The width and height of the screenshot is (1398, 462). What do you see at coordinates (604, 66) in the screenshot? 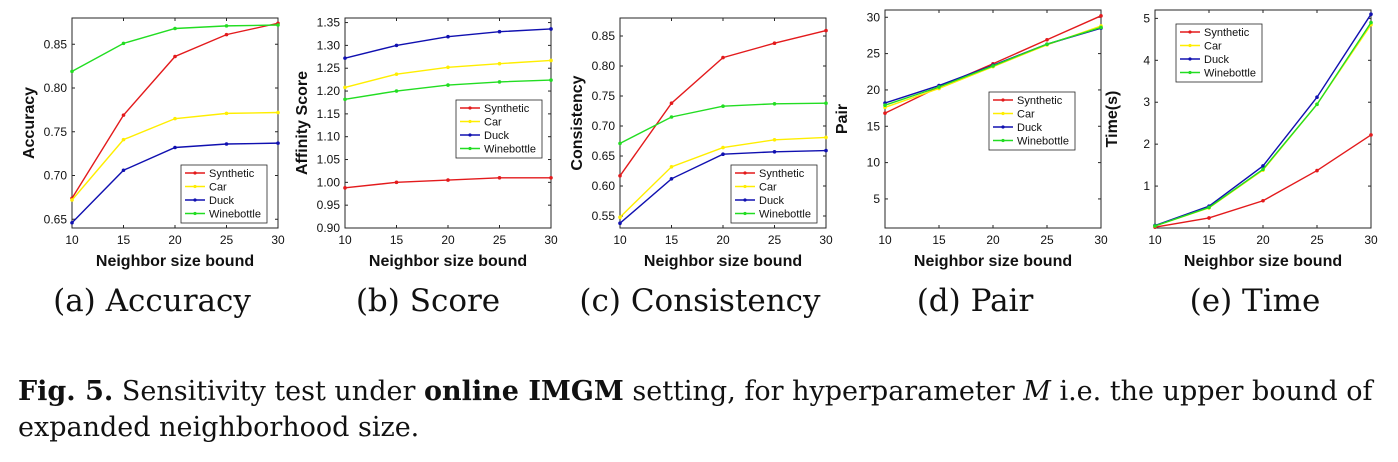
I see `y-tick-label: 0.80` at bounding box center [604, 66].